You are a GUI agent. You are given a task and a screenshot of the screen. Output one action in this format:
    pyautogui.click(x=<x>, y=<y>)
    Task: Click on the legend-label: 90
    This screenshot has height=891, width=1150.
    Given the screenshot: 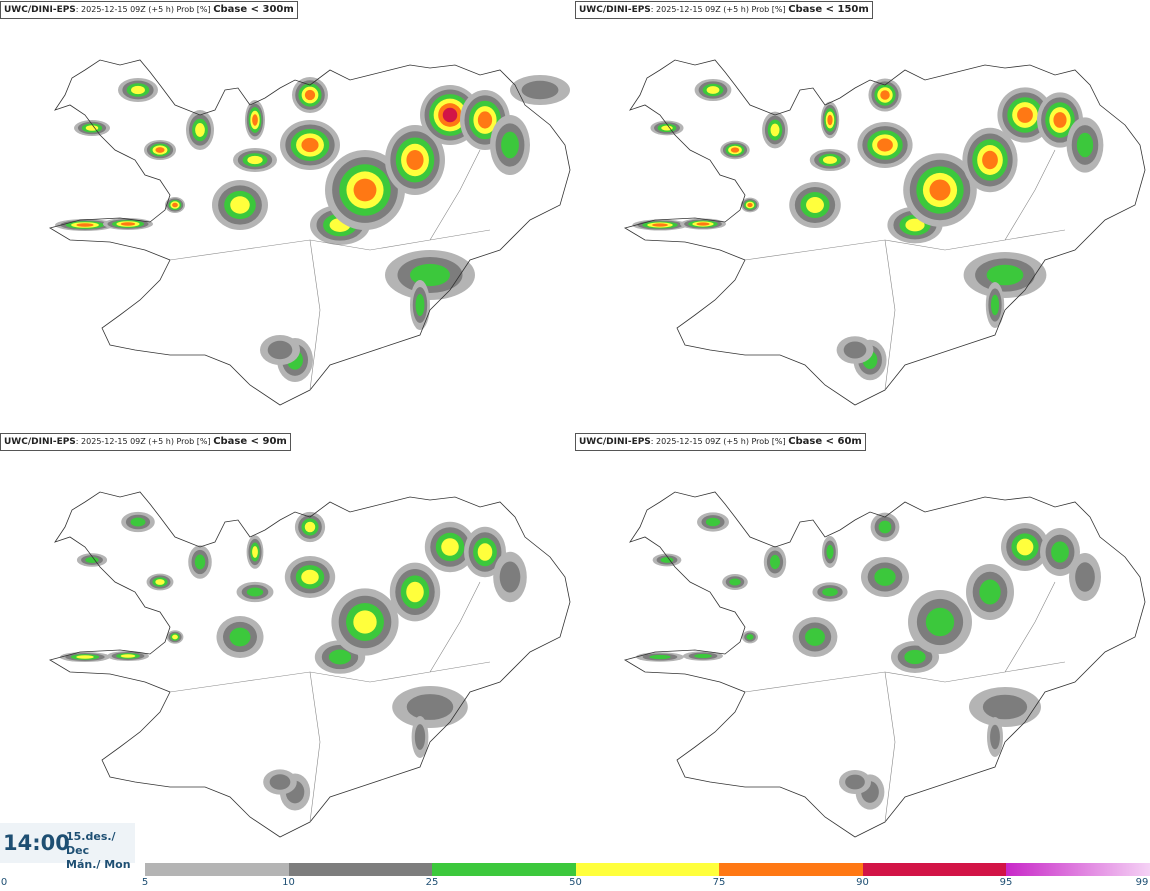 What is the action you would take?
    pyautogui.click(x=862, y=882)
    